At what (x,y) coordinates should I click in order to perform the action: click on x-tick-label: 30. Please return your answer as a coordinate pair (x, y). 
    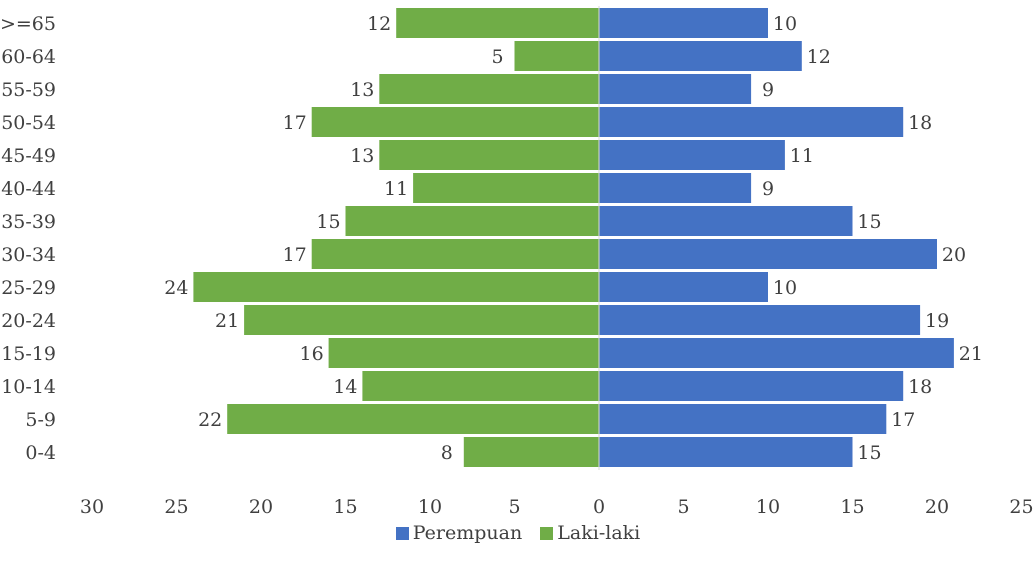
    Looking at the image, I should click on (92, 507).